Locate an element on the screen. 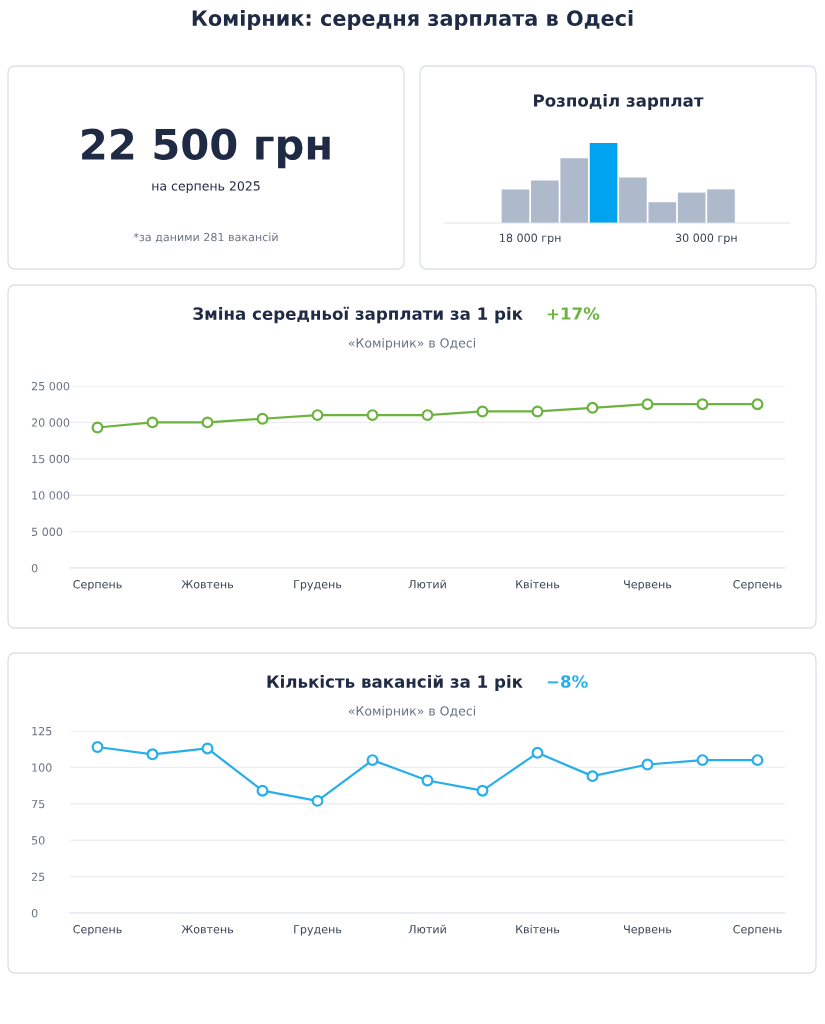  y-tick-label: 20 000 is located at coordinates (50, 422).